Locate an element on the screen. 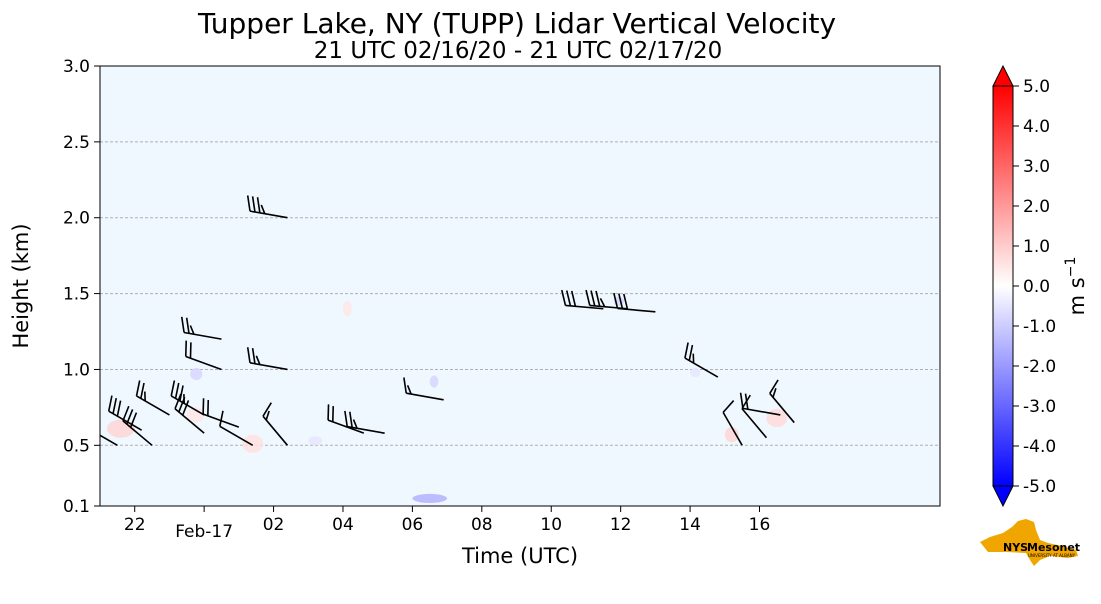 The width and height of the screenshot is (1101, 604). colorbar-tick-label: -5.0 is located at coordinates (1039, 487).